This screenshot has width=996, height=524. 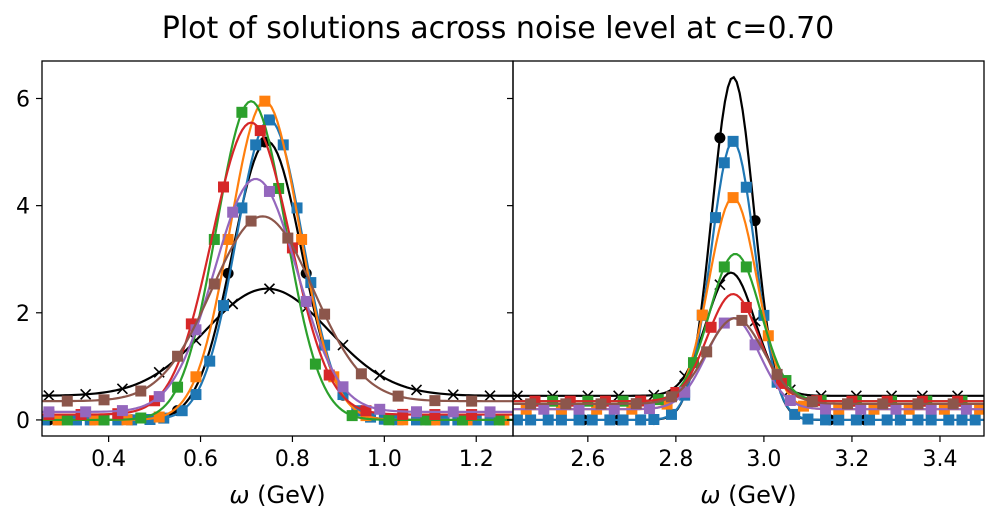 What do you see at coordinates (23, 100) in the screenshot?
I see `y-tick-label: 6` at bounding box center [23, 100].